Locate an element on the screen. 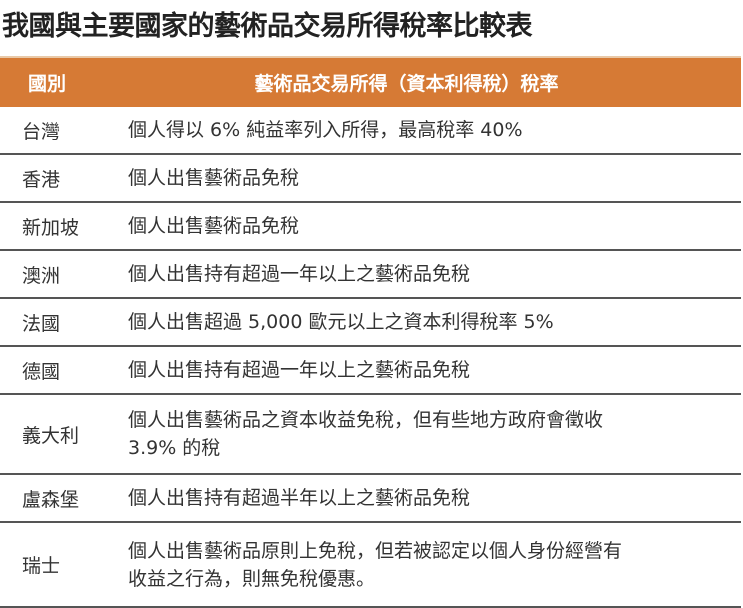  country-cell: 澳洲 is located at coordinates (41, 275).